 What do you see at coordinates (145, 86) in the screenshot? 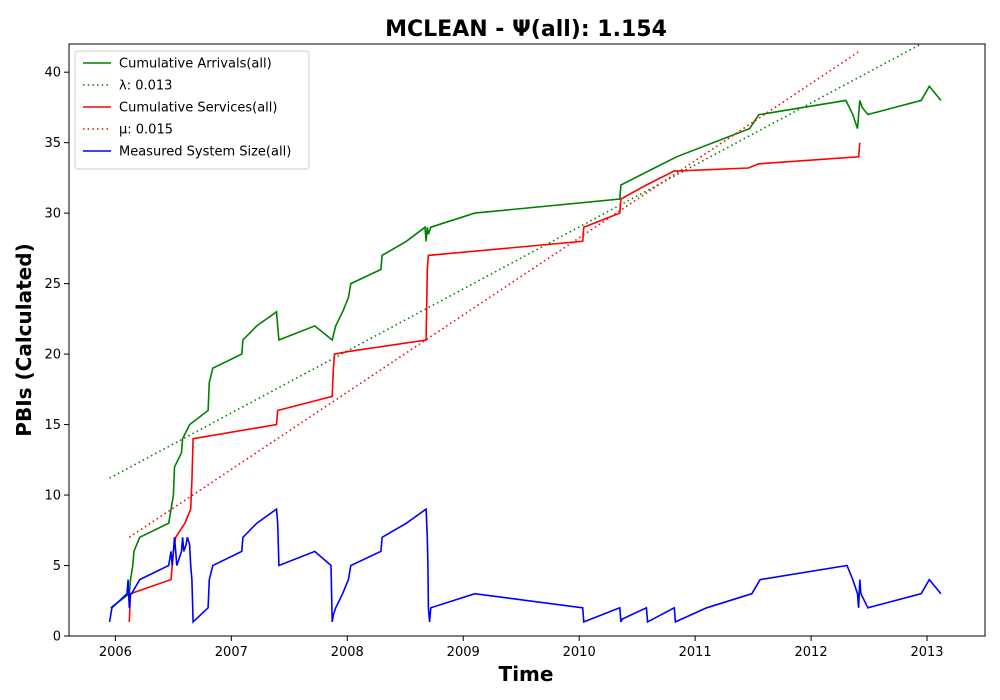
I see `legend-label-1: λ: 0.013` at bounding box center [145, 86].